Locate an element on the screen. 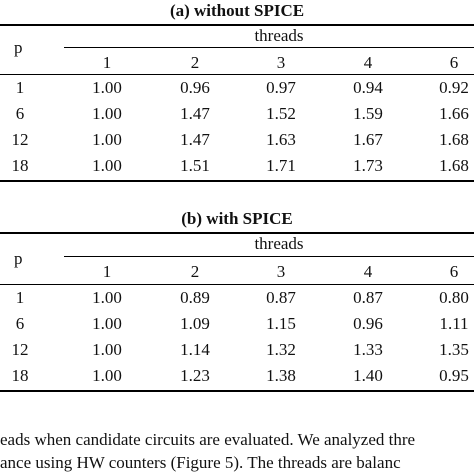 This screenshot has width=474, height=474. table-b-p-cell: 1 is located at coordinates (20, 297).